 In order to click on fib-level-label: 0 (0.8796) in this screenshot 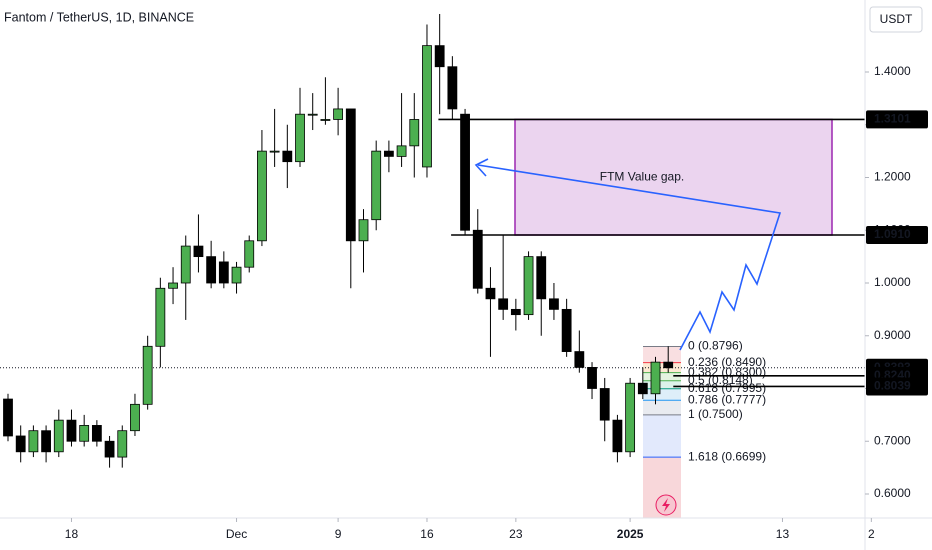, I will do `click(715, 346)`.